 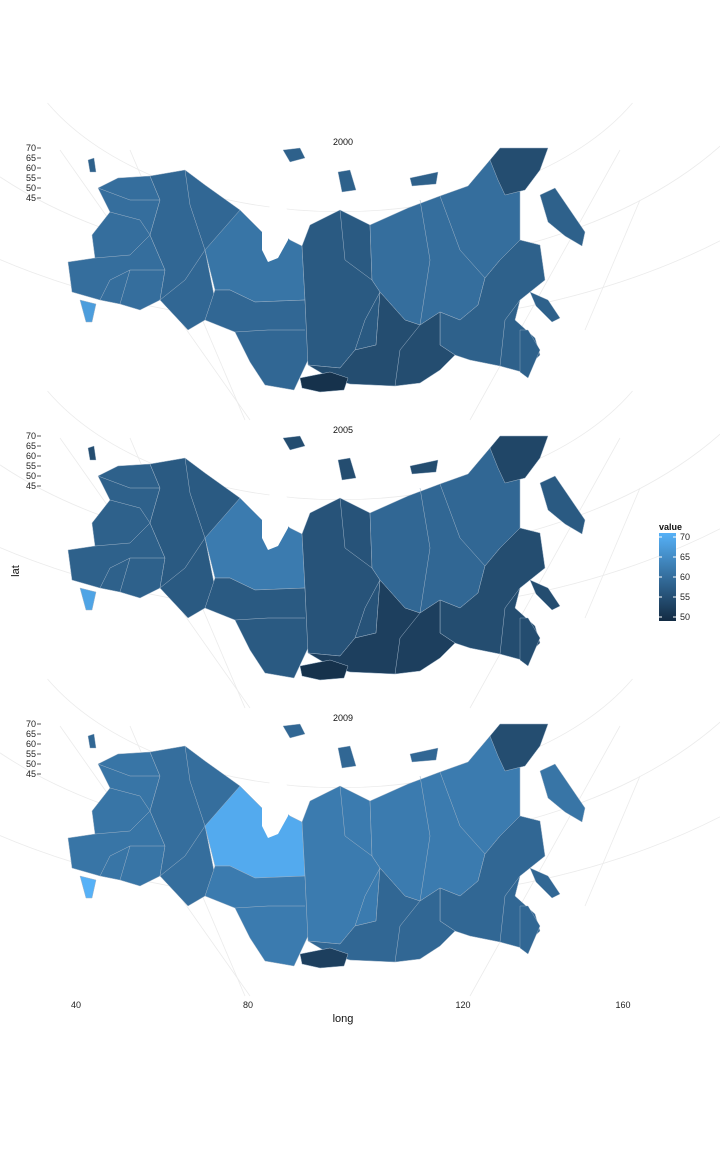 What do you see at coordinates (343, 1019) in the screenshot?
I see `x-axis-title: long` at bounding box center [343, 1019].